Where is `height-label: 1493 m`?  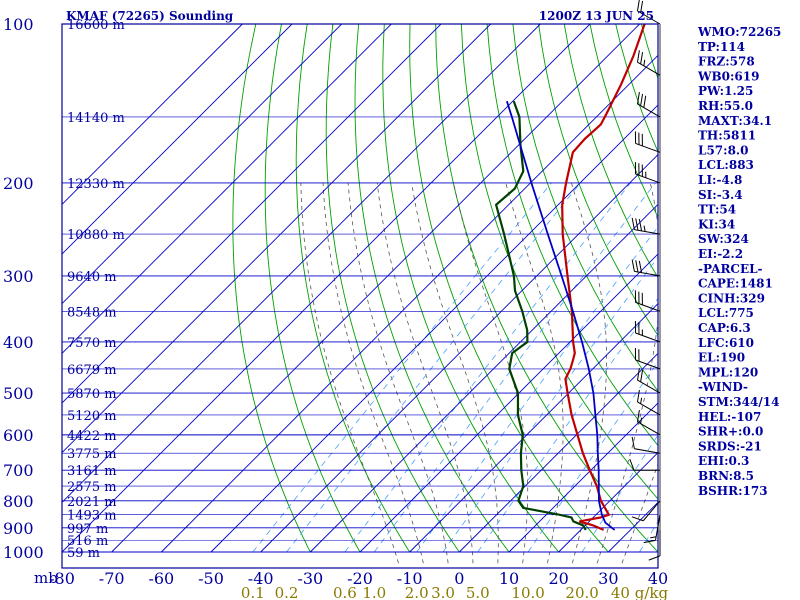 height-label: 1493 m is located at coordinates (92, 516).